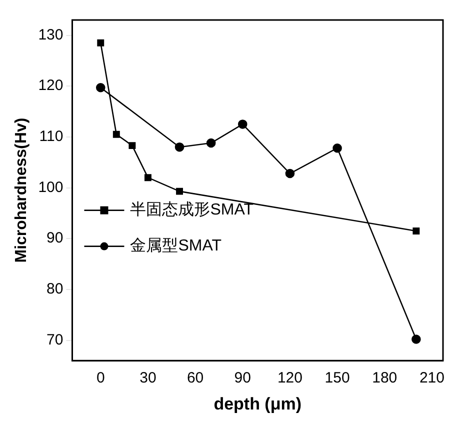 The image size is (463, 427). What do you see at coordinates (337, 378) in the screenshot?
I see `x-tick-label: 150` at bounding box center [337, 378].